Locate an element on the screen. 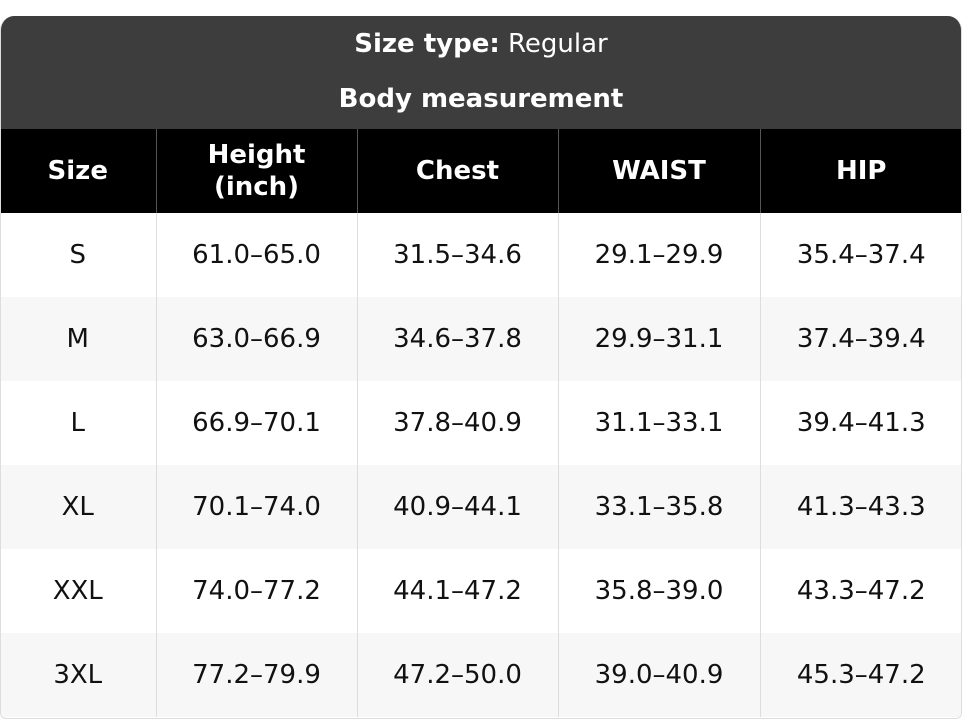  column-header-text: Chest is located at coordinates (457, 171).